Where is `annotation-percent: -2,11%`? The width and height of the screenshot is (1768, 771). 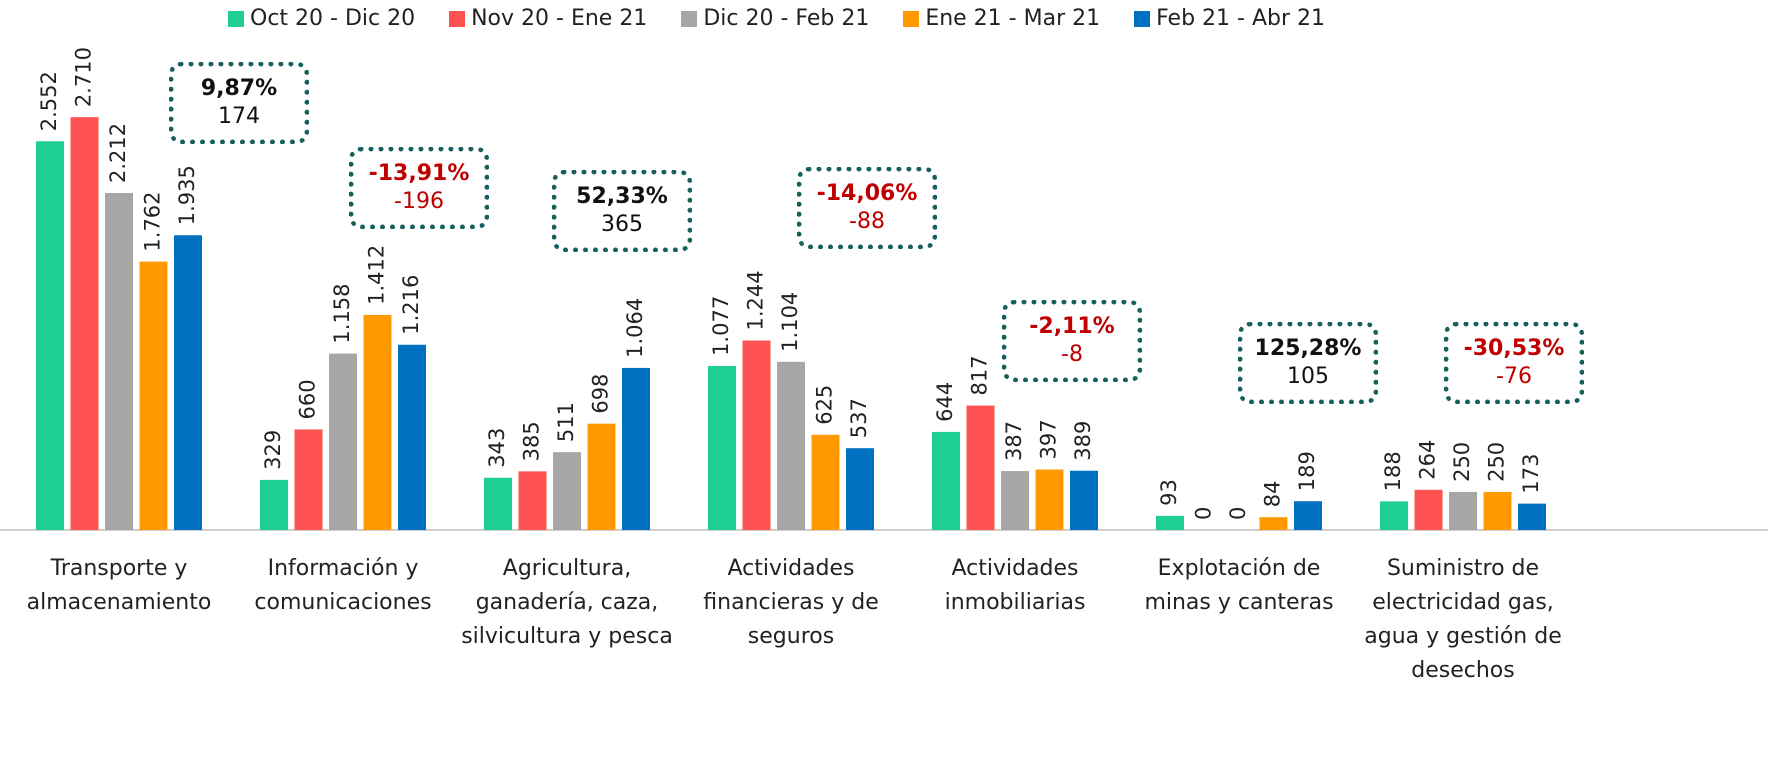
annotation-percent: -2,11% is located at coordinates (1072, 326).